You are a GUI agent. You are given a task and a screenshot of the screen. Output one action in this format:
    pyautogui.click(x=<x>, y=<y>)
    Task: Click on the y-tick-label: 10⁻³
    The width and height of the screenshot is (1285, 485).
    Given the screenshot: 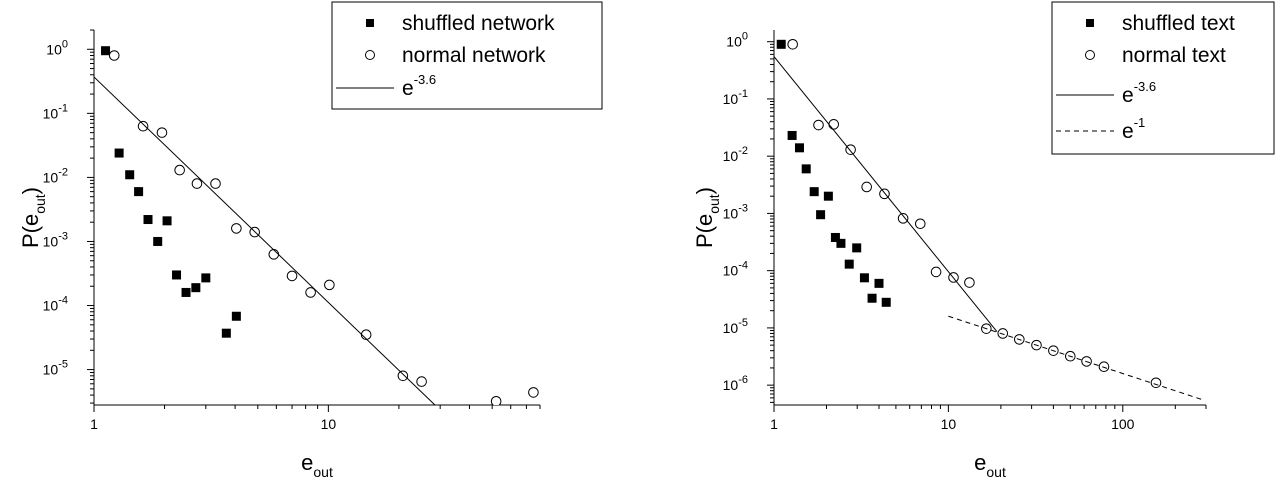 What is the action you would take?
    pyautogui.click(x=735, y=211)
    